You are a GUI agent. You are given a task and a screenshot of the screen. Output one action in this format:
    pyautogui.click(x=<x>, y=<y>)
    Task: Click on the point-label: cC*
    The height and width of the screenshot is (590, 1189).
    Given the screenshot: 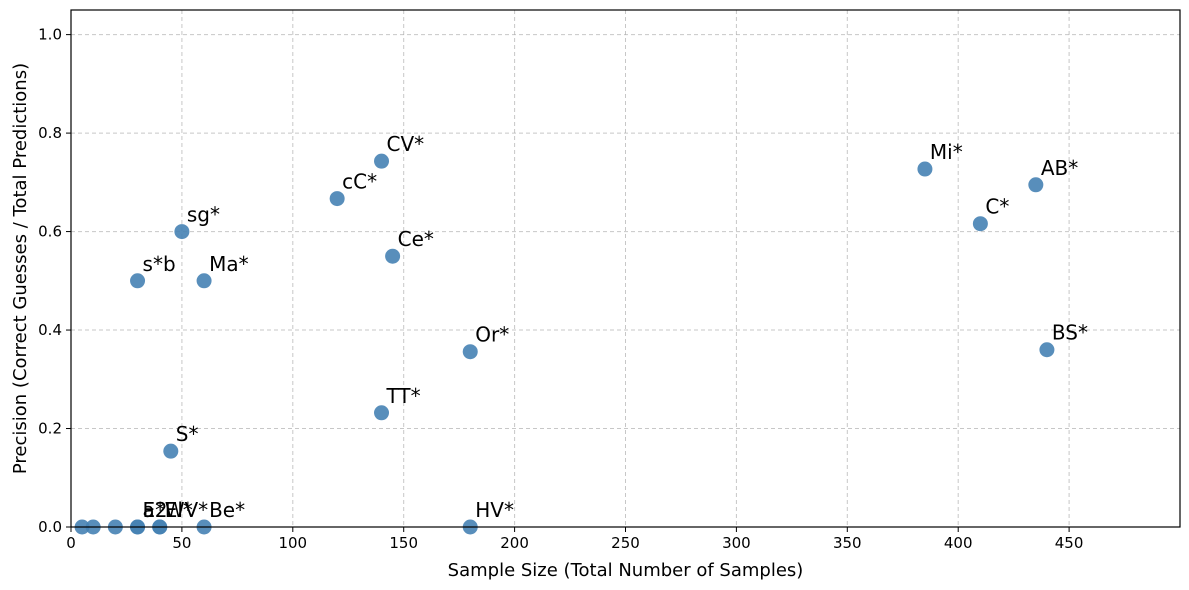 What is the action you would take?
    pyautogui.click(x=359, y=182)
    